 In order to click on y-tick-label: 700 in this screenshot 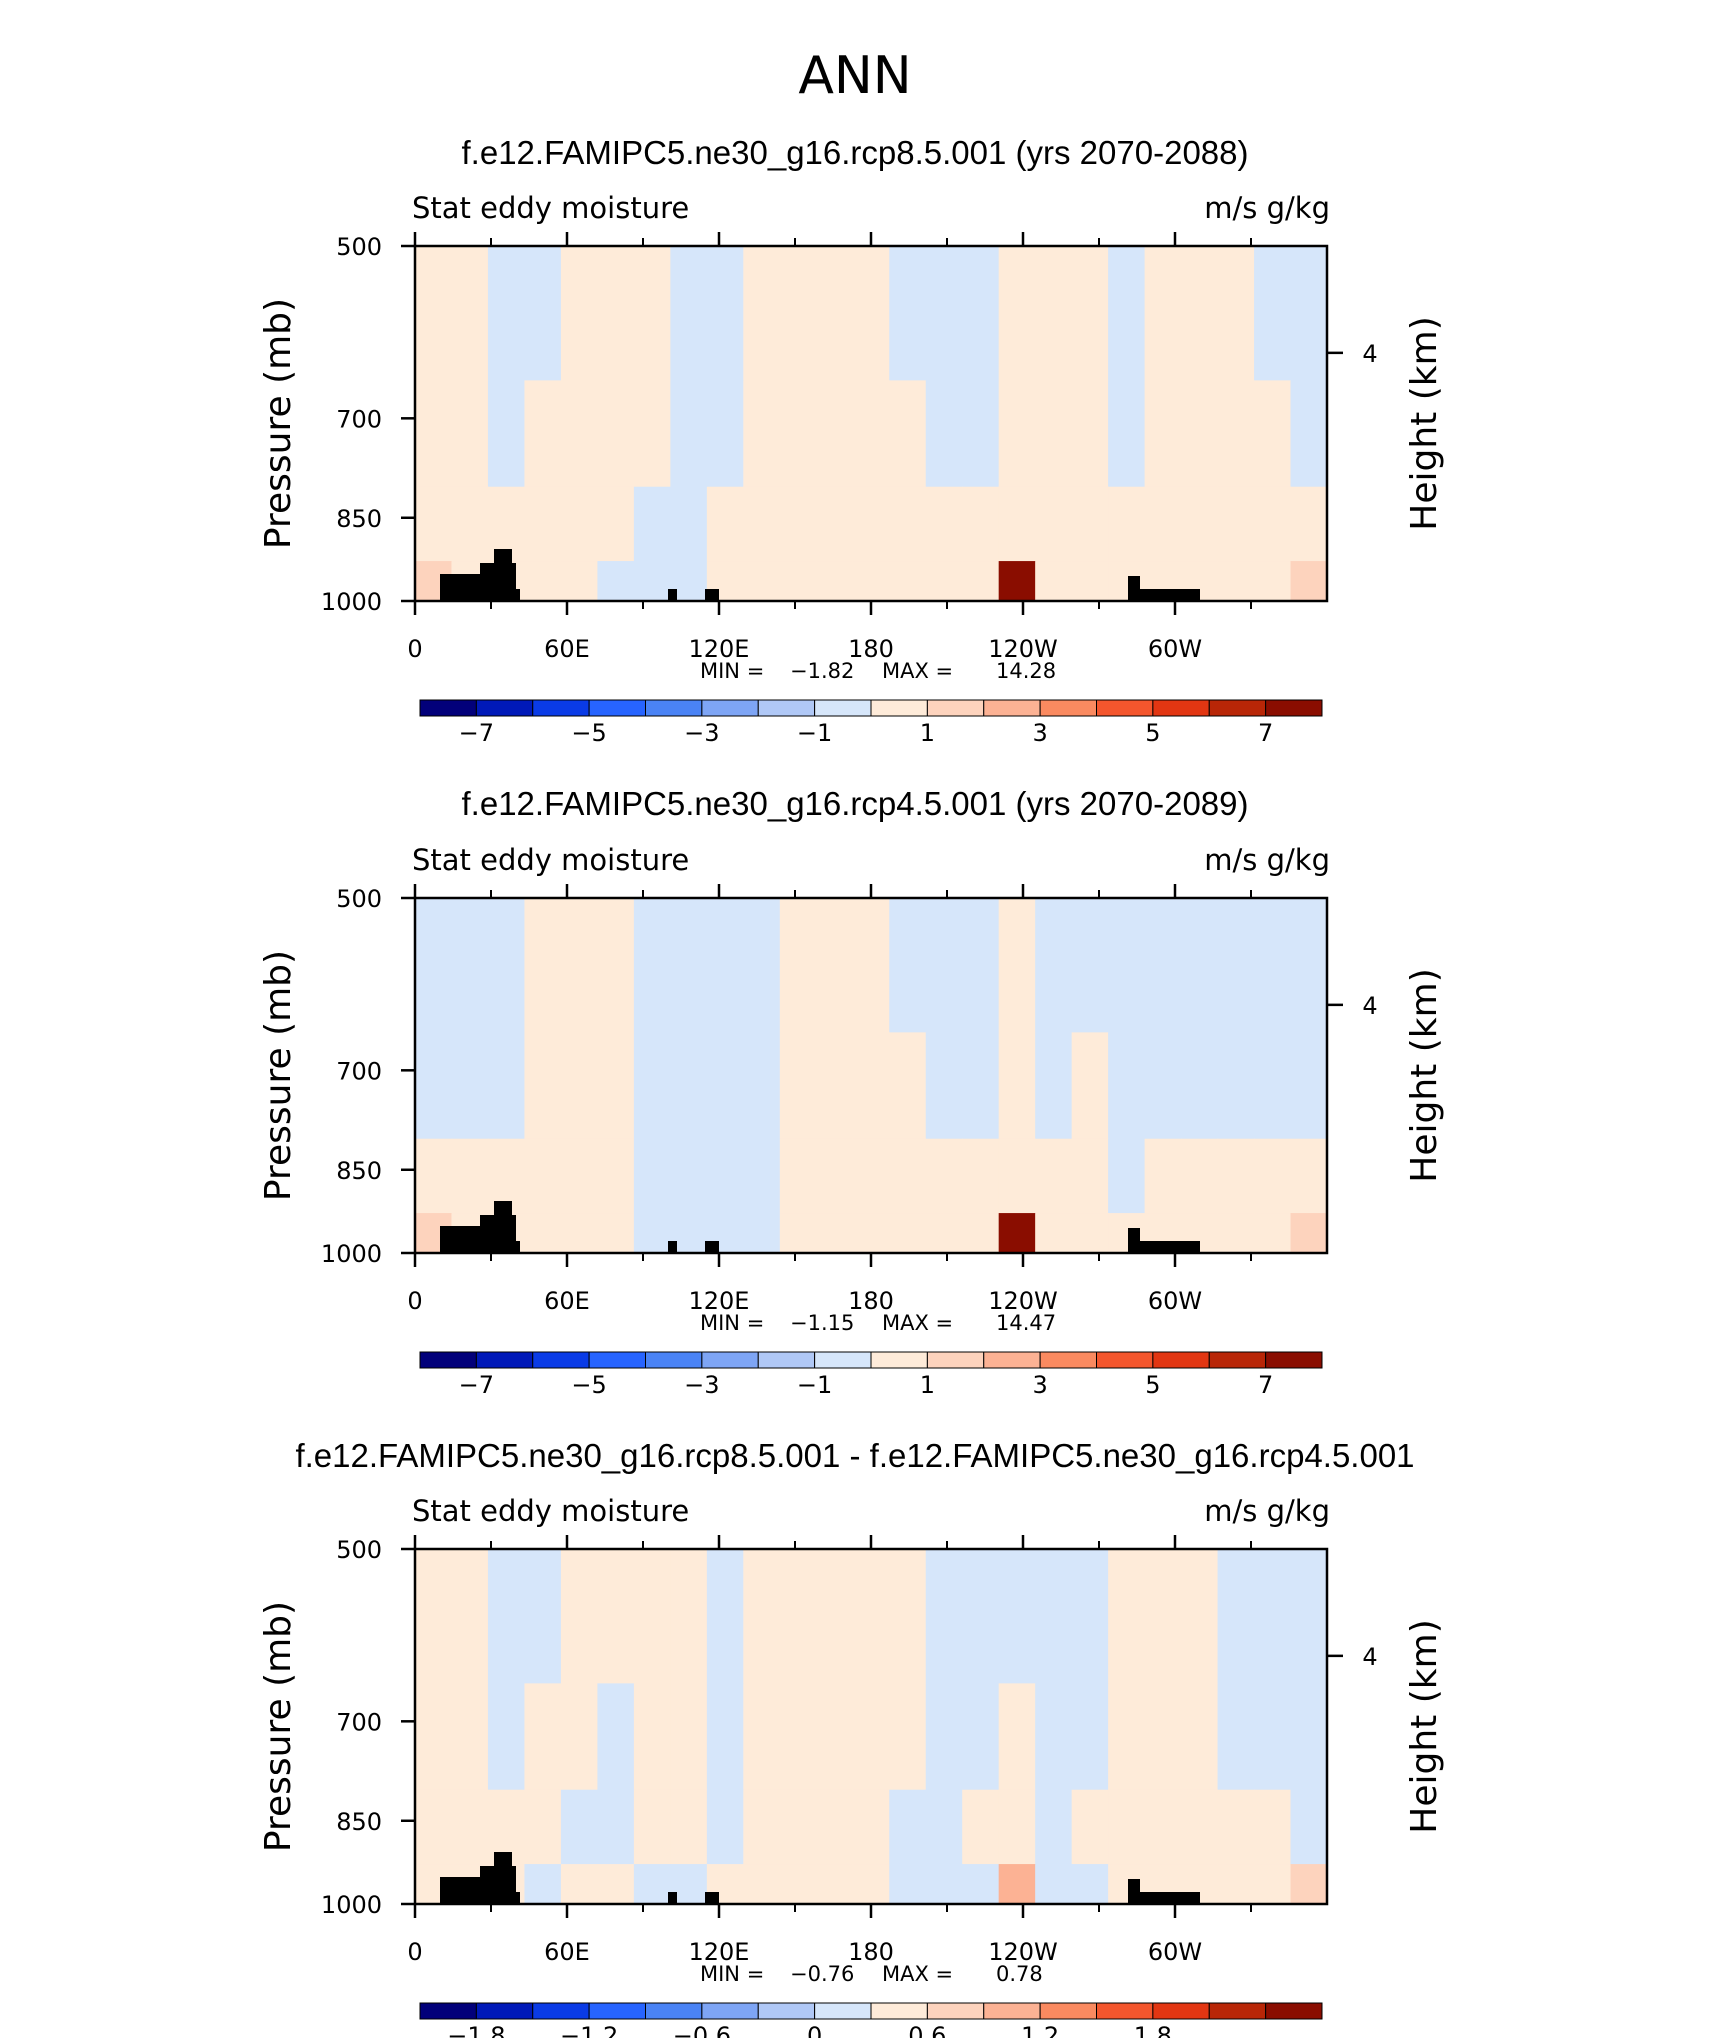, I will do `click(359, 1071)`.